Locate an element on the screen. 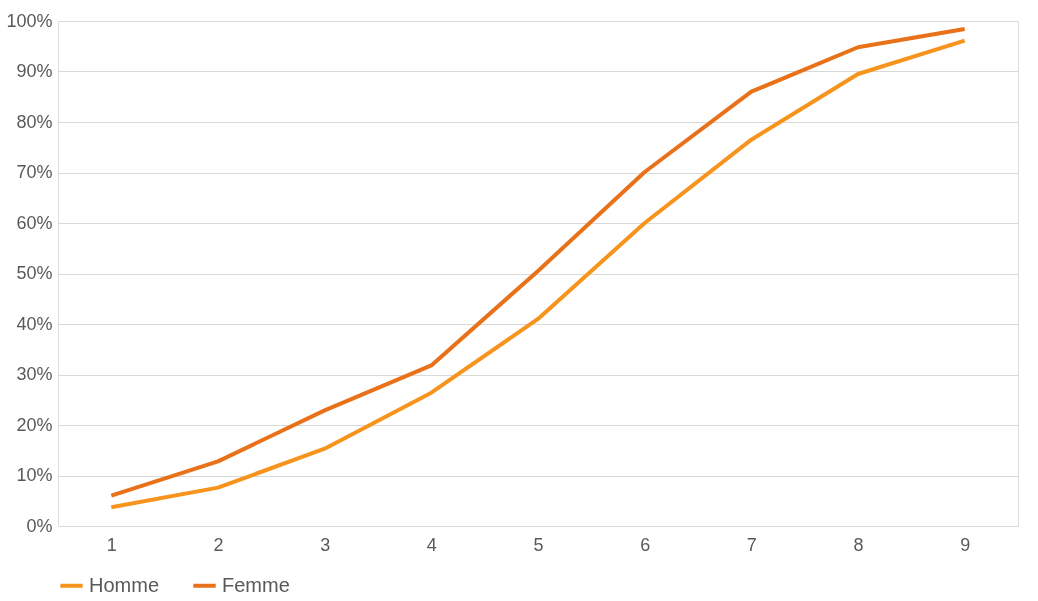  legend-label: Homme is located at coordinates (124, 584).